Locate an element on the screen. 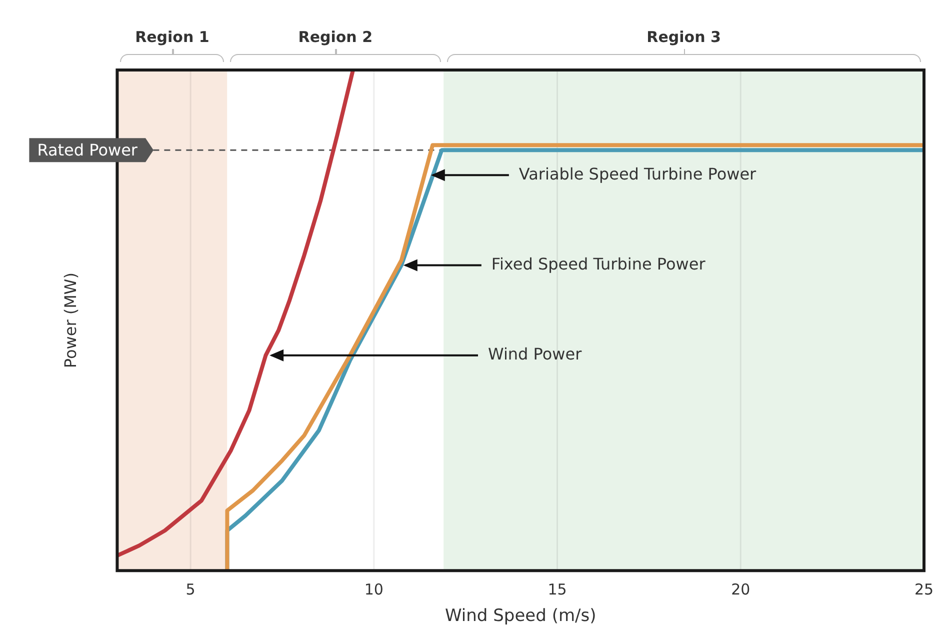  x-tick-label: 10 is located at coordinates (374, 589).